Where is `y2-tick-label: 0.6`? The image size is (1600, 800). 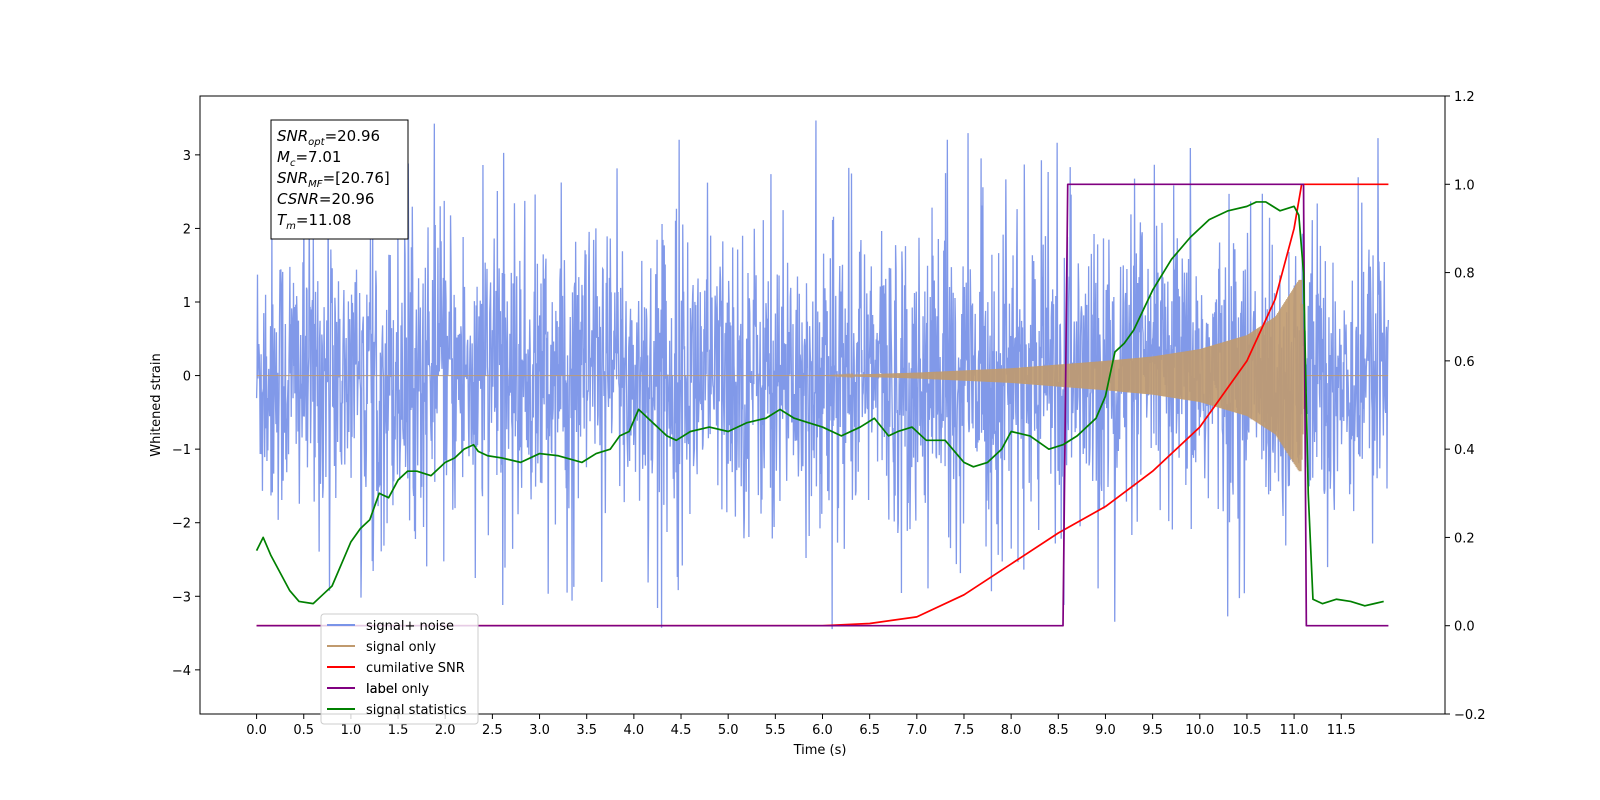
y2-tick-label: 0.6 is located at coordinates (1464, 362).